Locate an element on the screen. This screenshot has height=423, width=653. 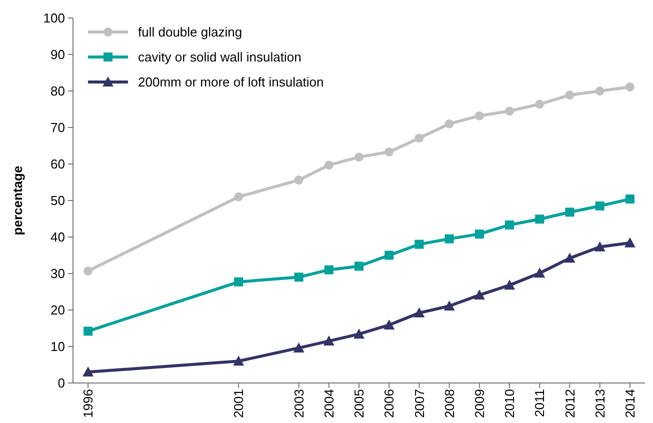
x-tick-label: 2014 is located at coordinates (630, 403).